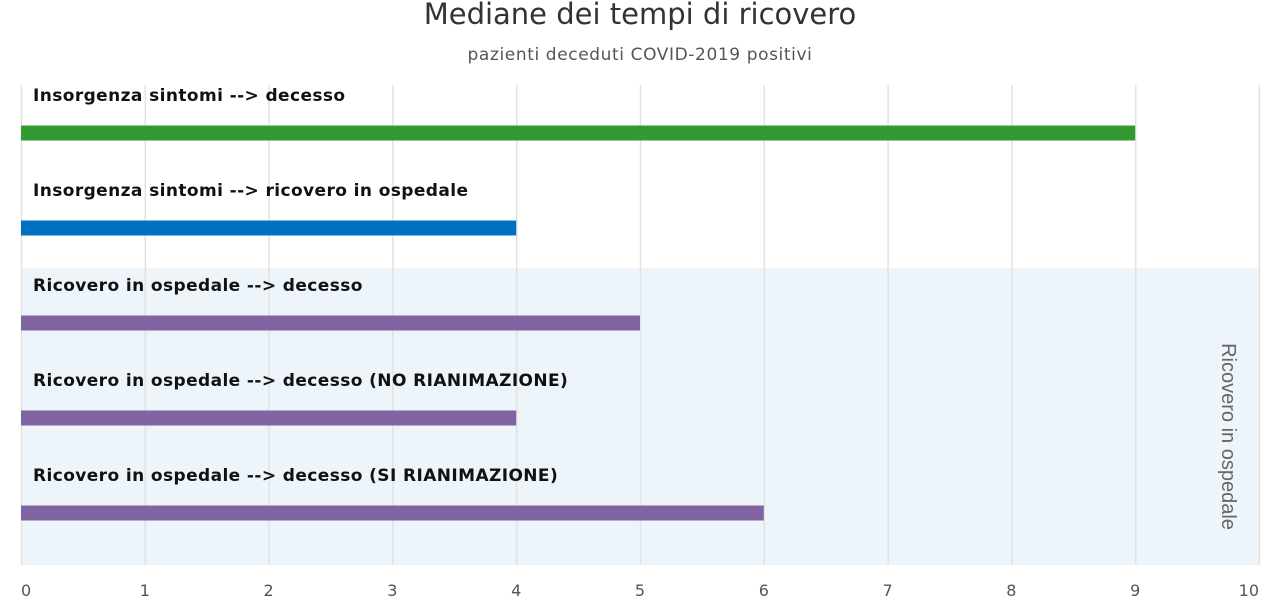  What do you see at coordinates (888, 590) in the screenshot?
I see `x-tick-label: 7` at bounding box center [888, 590].